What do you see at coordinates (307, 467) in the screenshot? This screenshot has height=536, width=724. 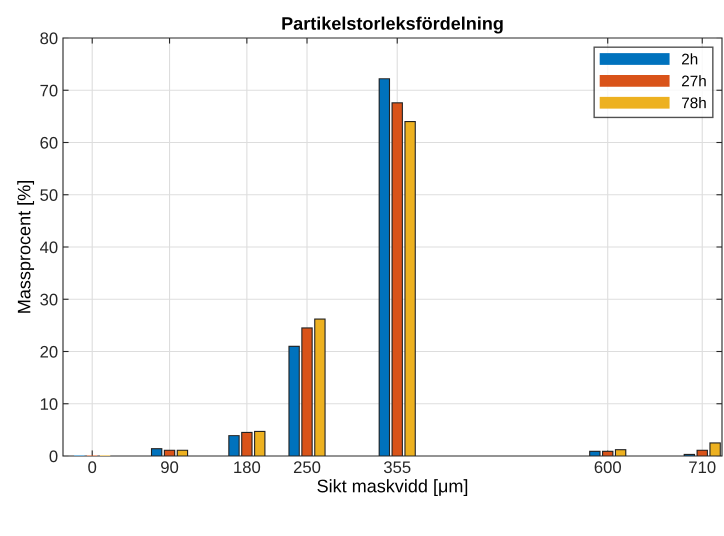 I see `x-tick-label: 250` at bounding box center [307, 467].